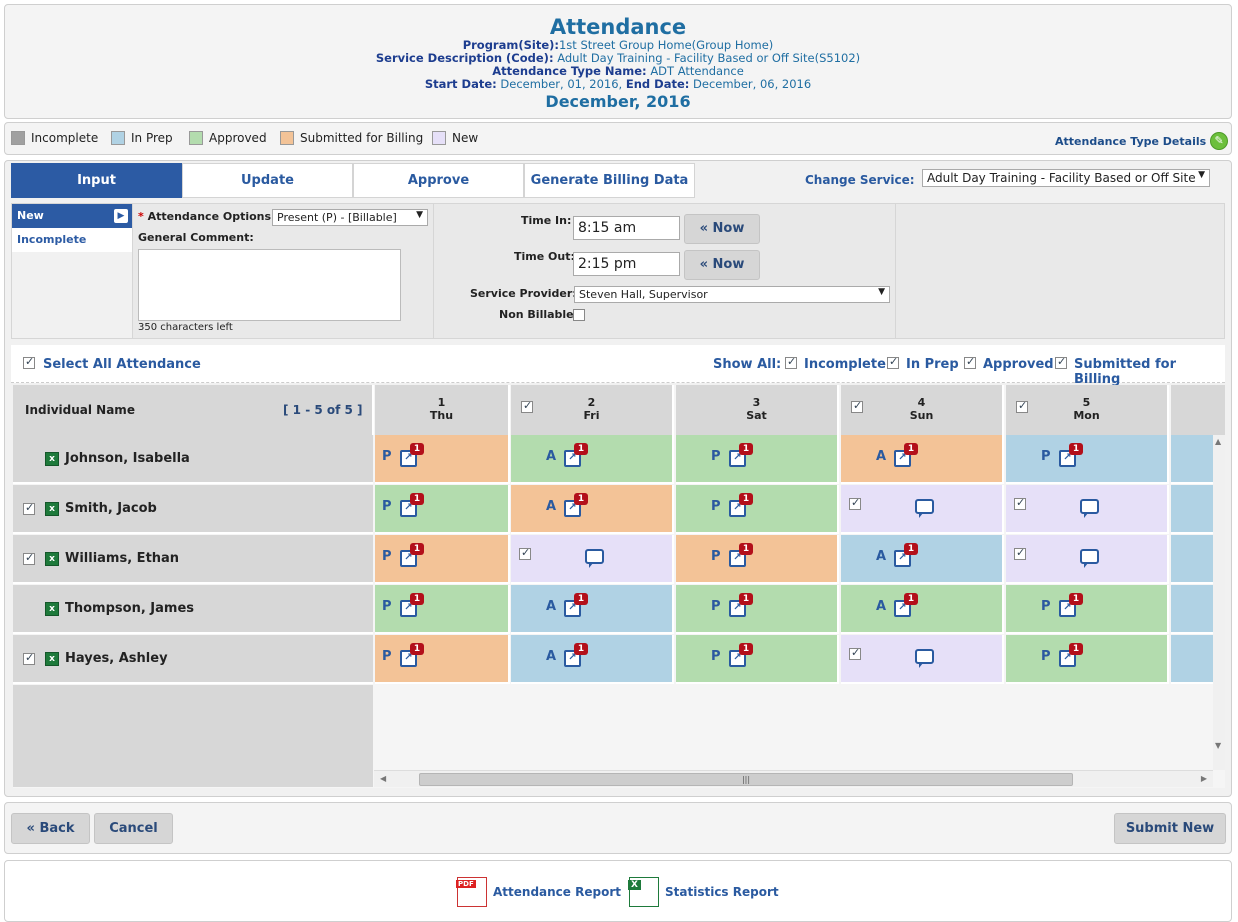 The height and width of the screenshot is (922, 1238). Describe the element at coordinates (722, 892) in the screenshot. I see `statistics-report-label: Statistics Report` at that location.